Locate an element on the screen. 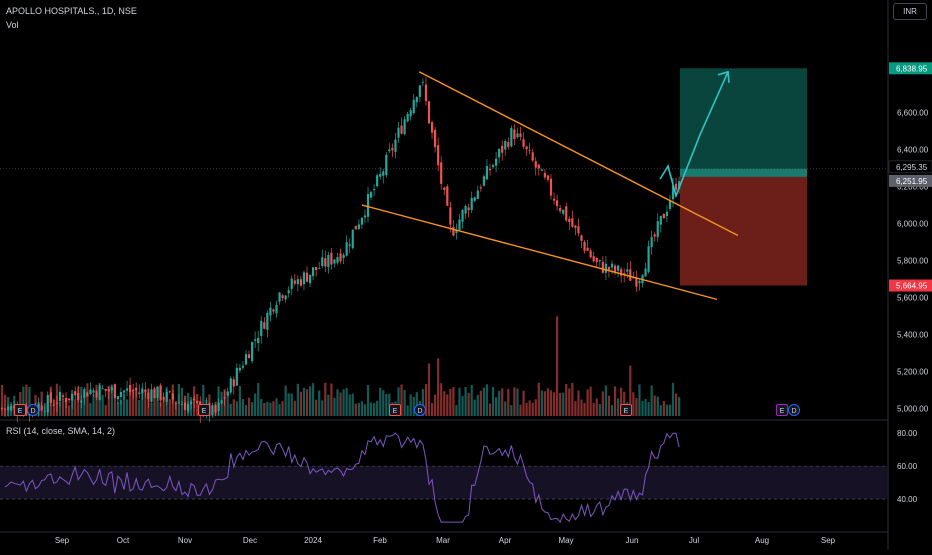 This screenshot has width=932, height=555. event-marker-label: E is located at coordinates (395, 411).